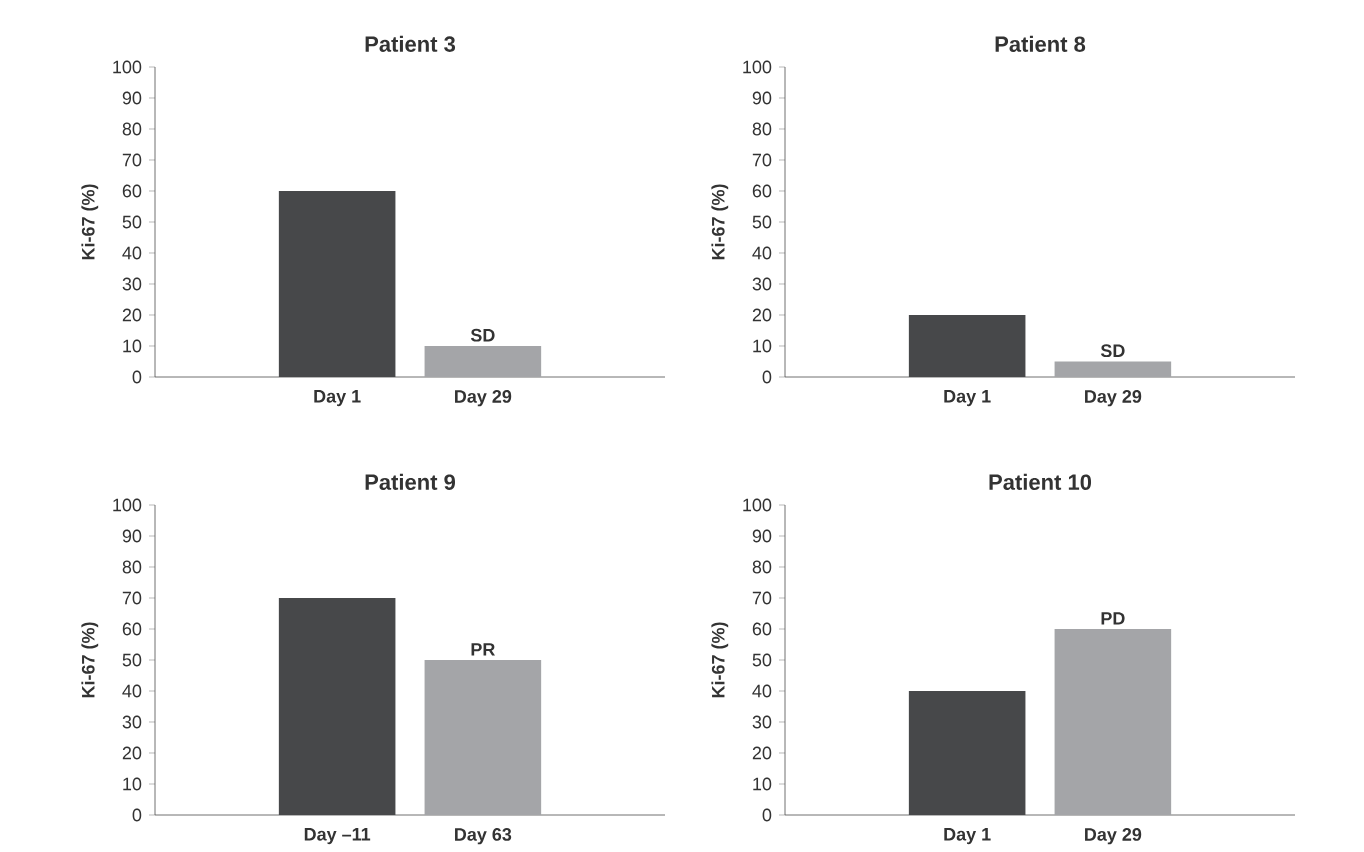 This screenshot has height=852, width=1364. I want to click on x-tick-label: Day –11, so click(337, 836).